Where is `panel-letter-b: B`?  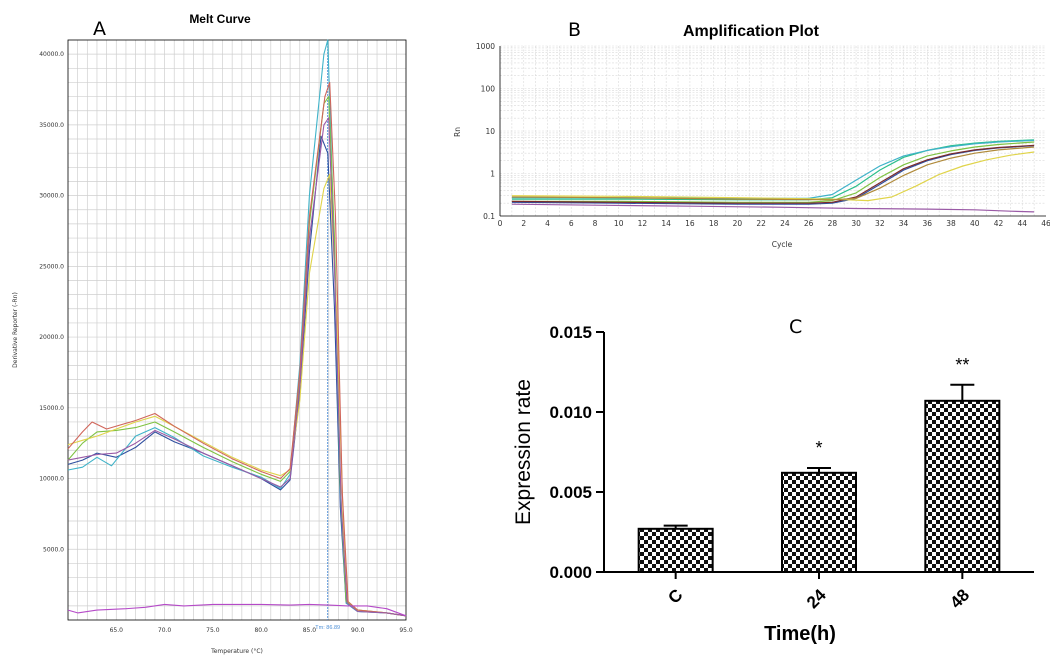 panel-letter-b: B is located at coordinates (574, 30).